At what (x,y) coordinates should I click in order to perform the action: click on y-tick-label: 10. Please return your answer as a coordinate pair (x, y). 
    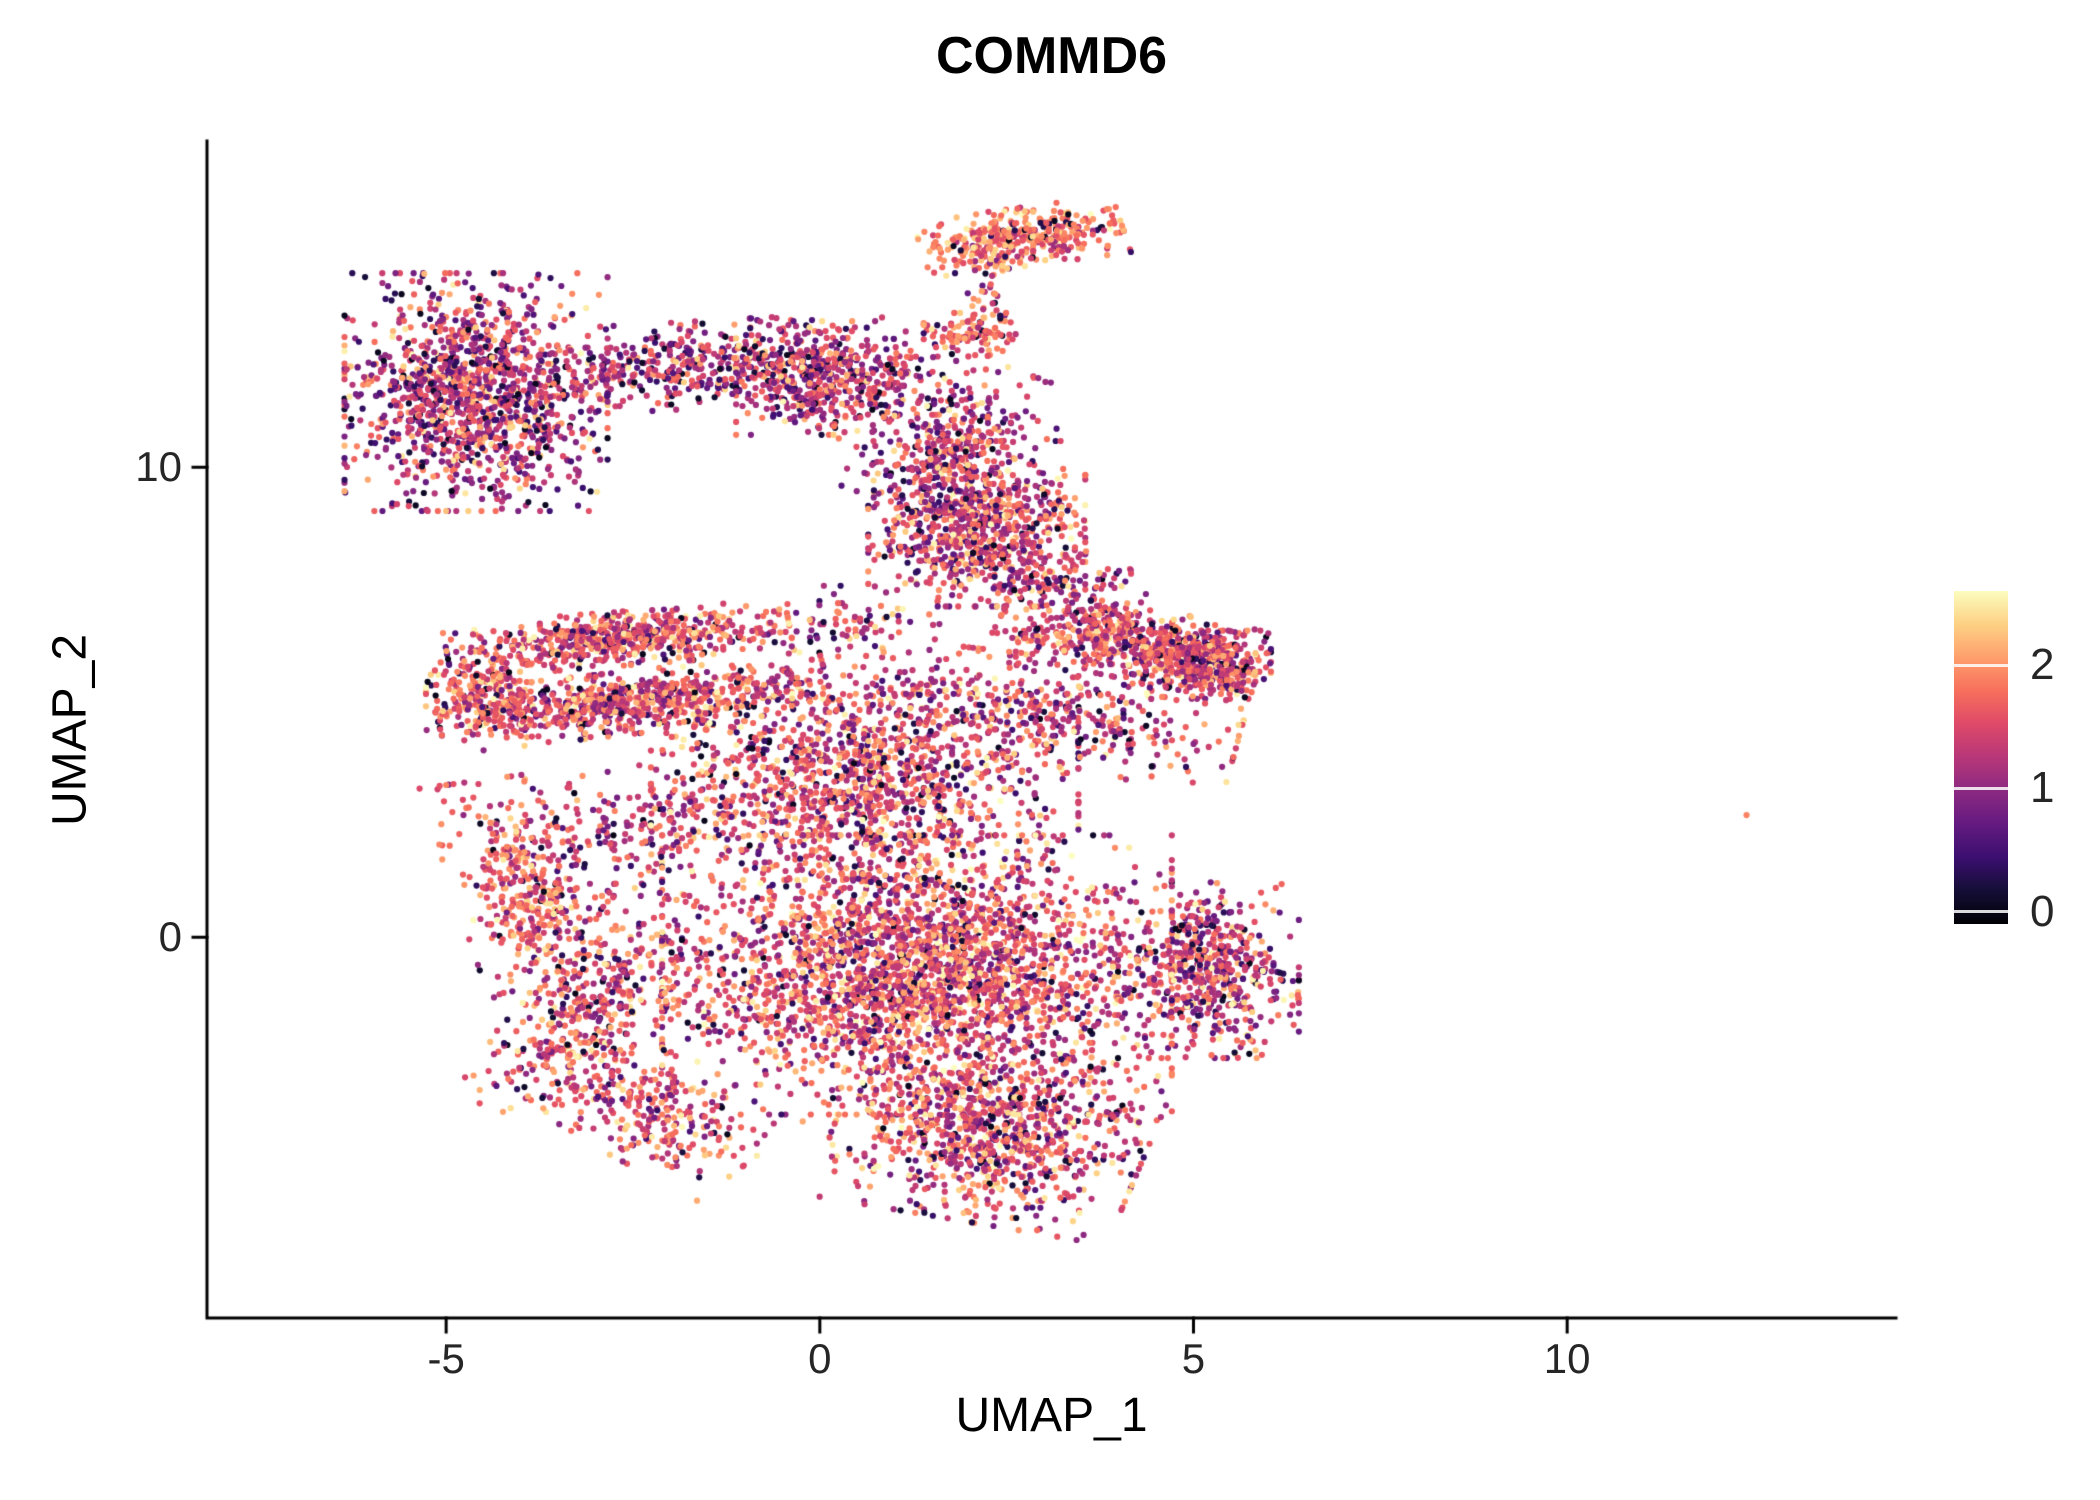
    Looking at the image, I should click on (158, 467).